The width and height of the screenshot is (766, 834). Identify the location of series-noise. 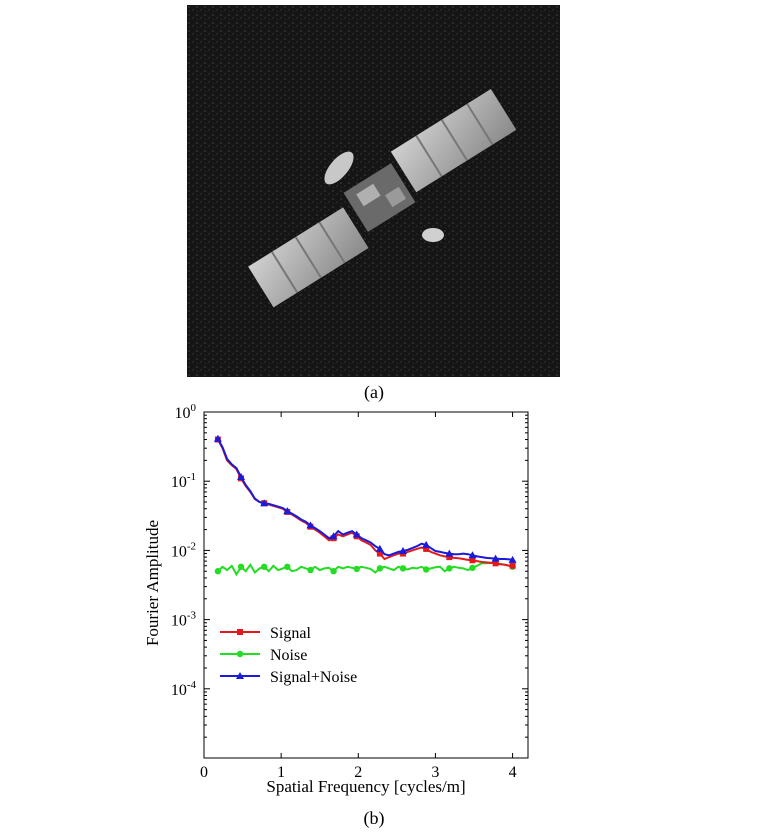
(365, 568).